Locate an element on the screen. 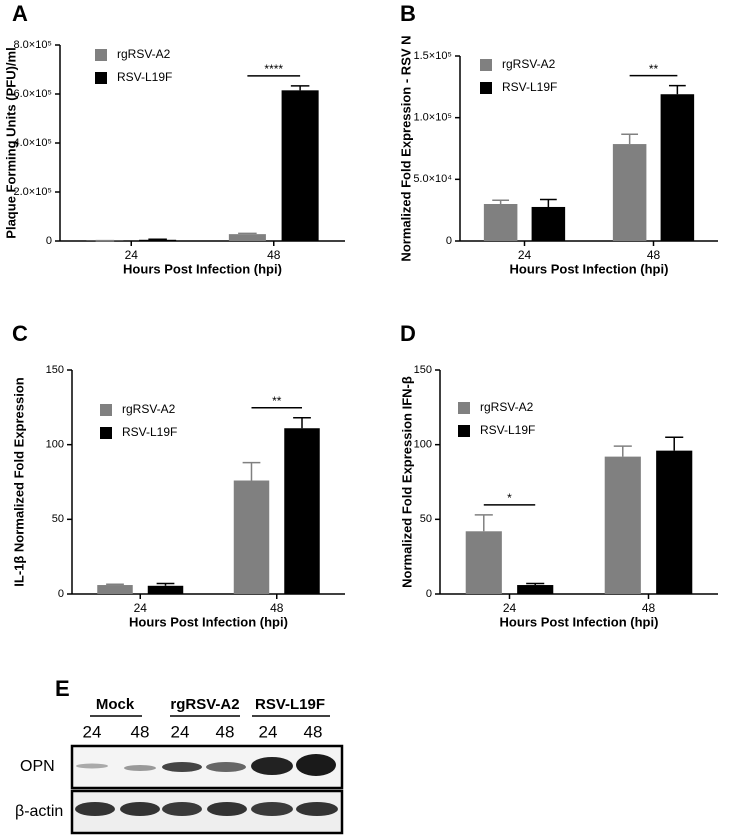 This screenshot has width=736, height=837. panel-label: D is located at coordinates (408, 333).